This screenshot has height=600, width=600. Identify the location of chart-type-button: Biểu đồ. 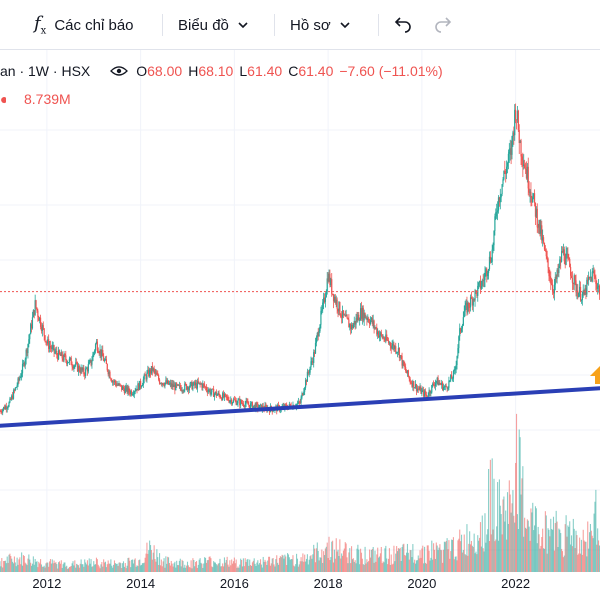
(213, 25).